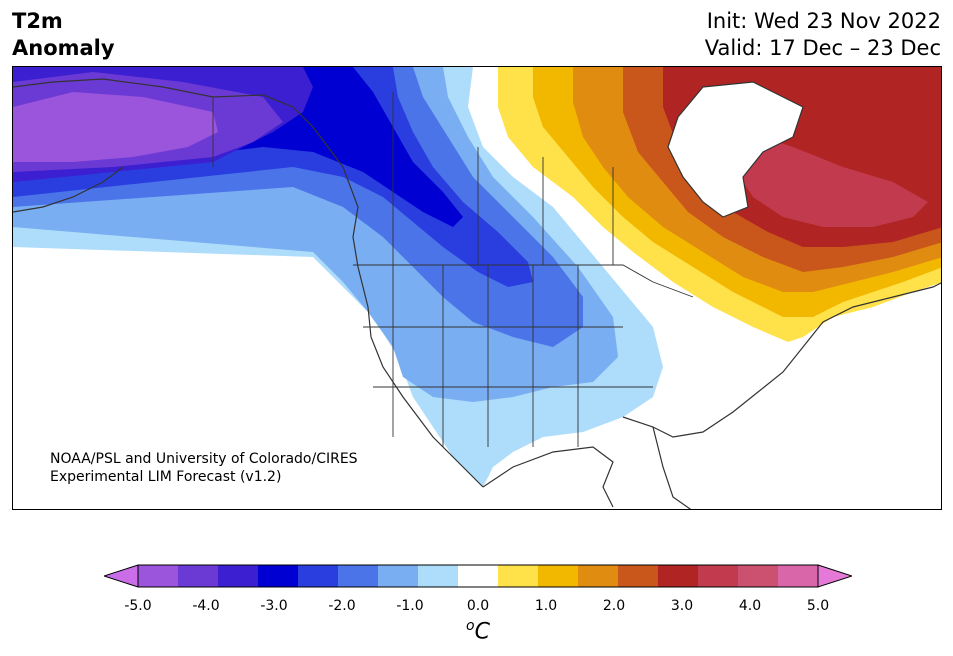 This screenshot has width=953, height=656. I want to click on colorbar-unit-label: oC, so click(478, 631).